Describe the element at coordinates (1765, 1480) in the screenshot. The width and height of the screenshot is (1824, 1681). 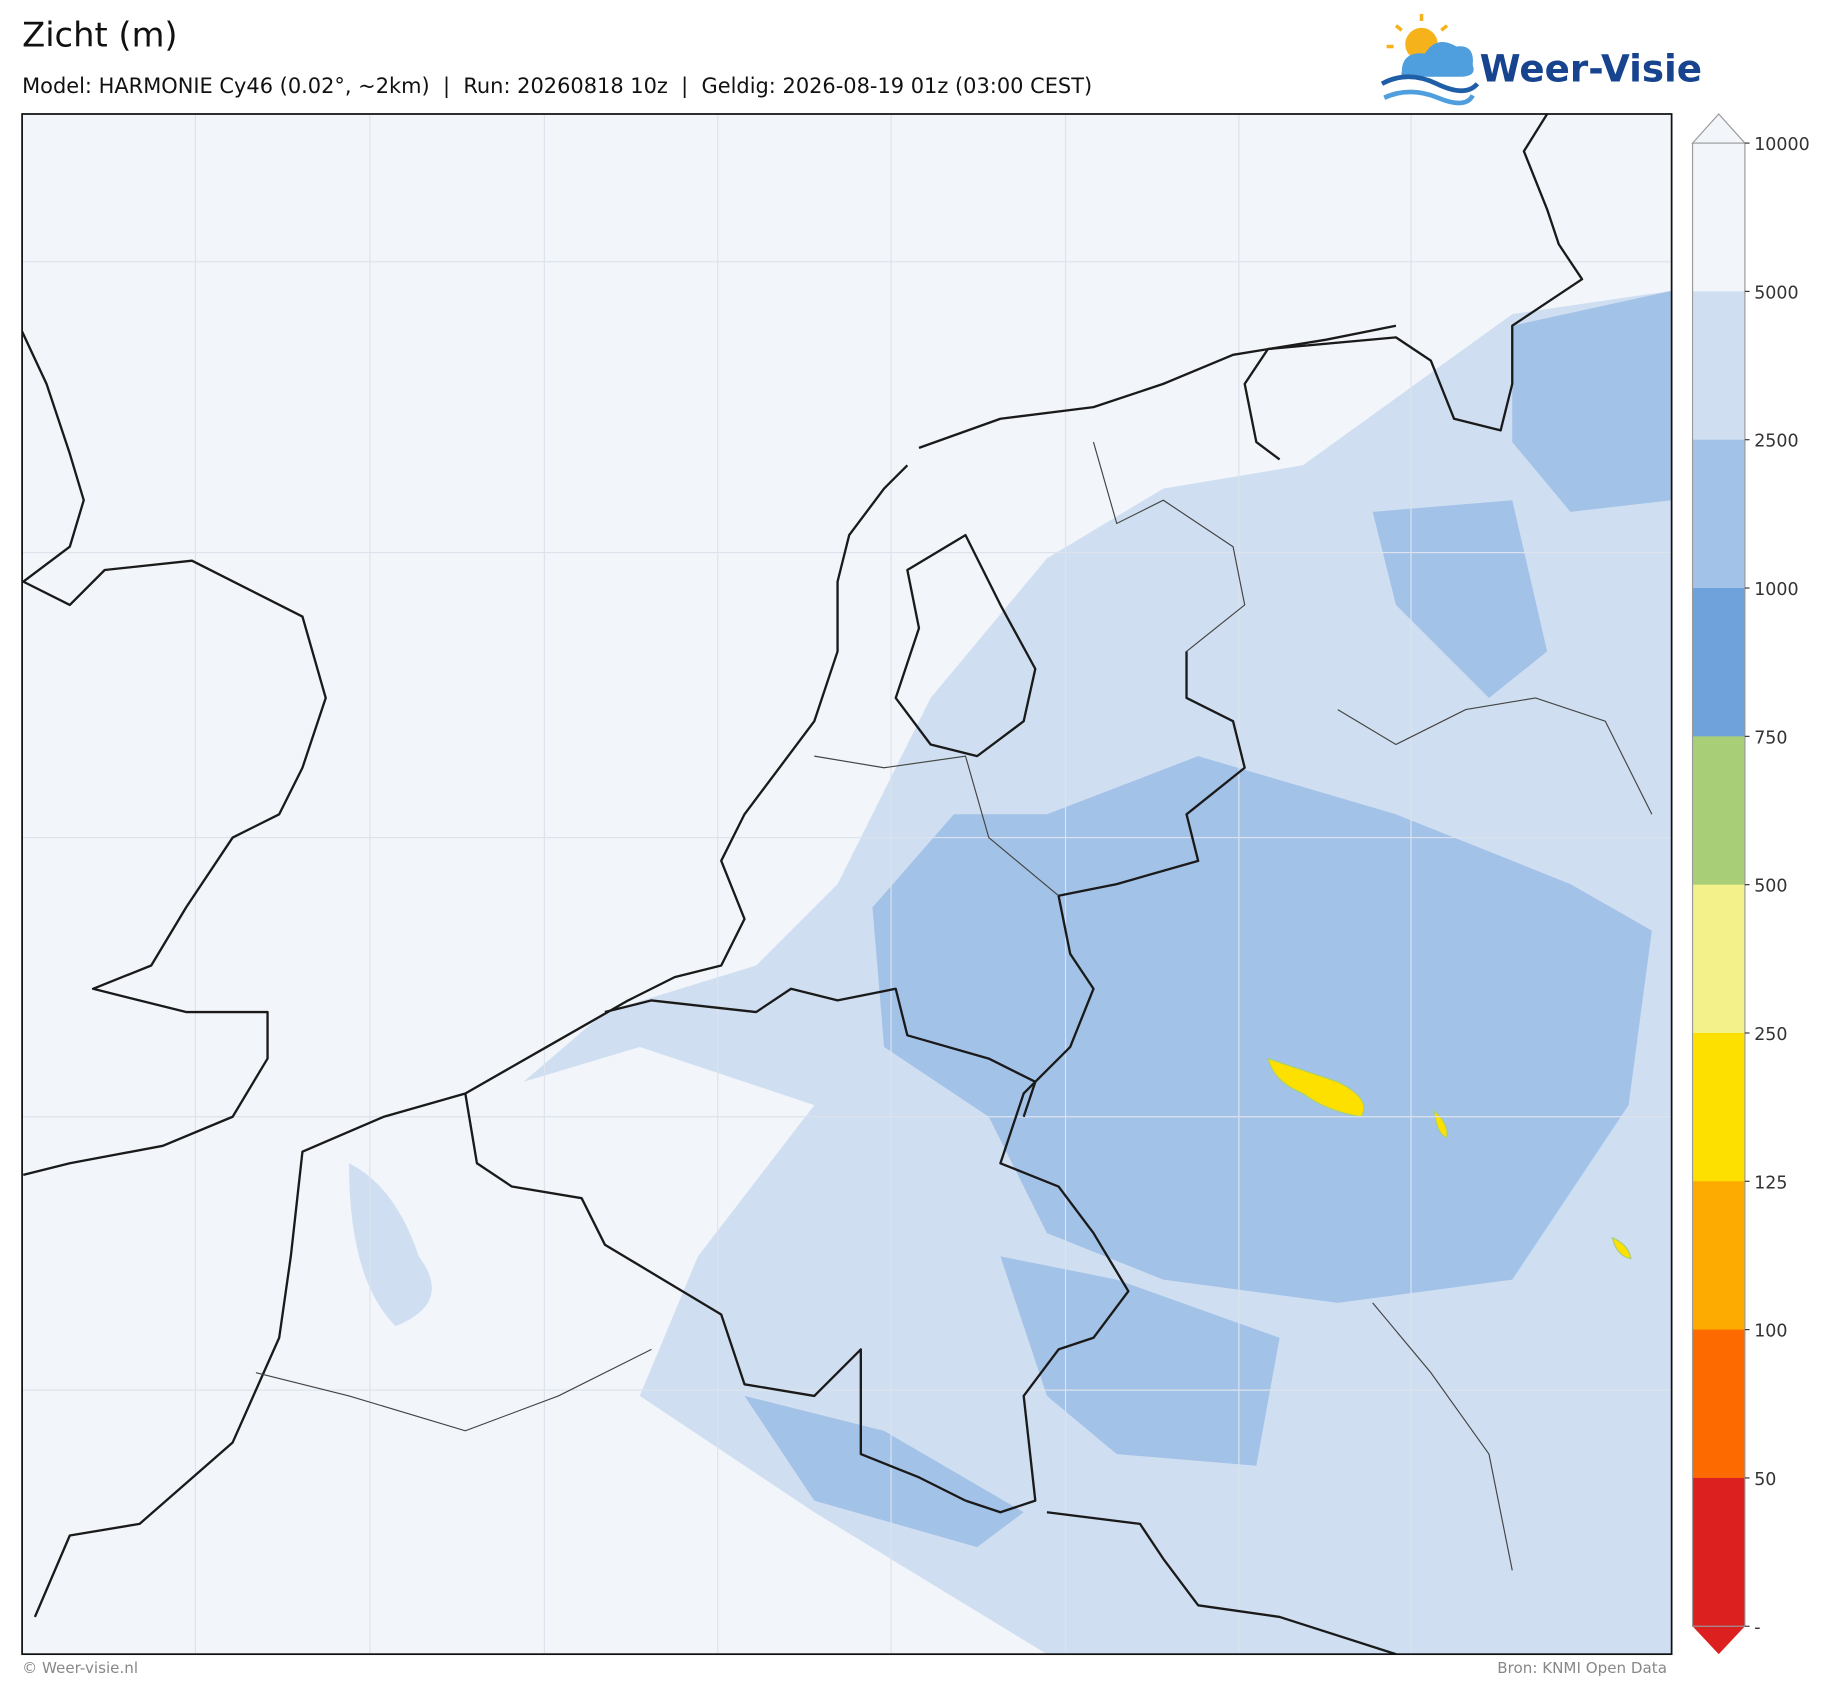
I see `colorbar-tick-label: 50` at that location.